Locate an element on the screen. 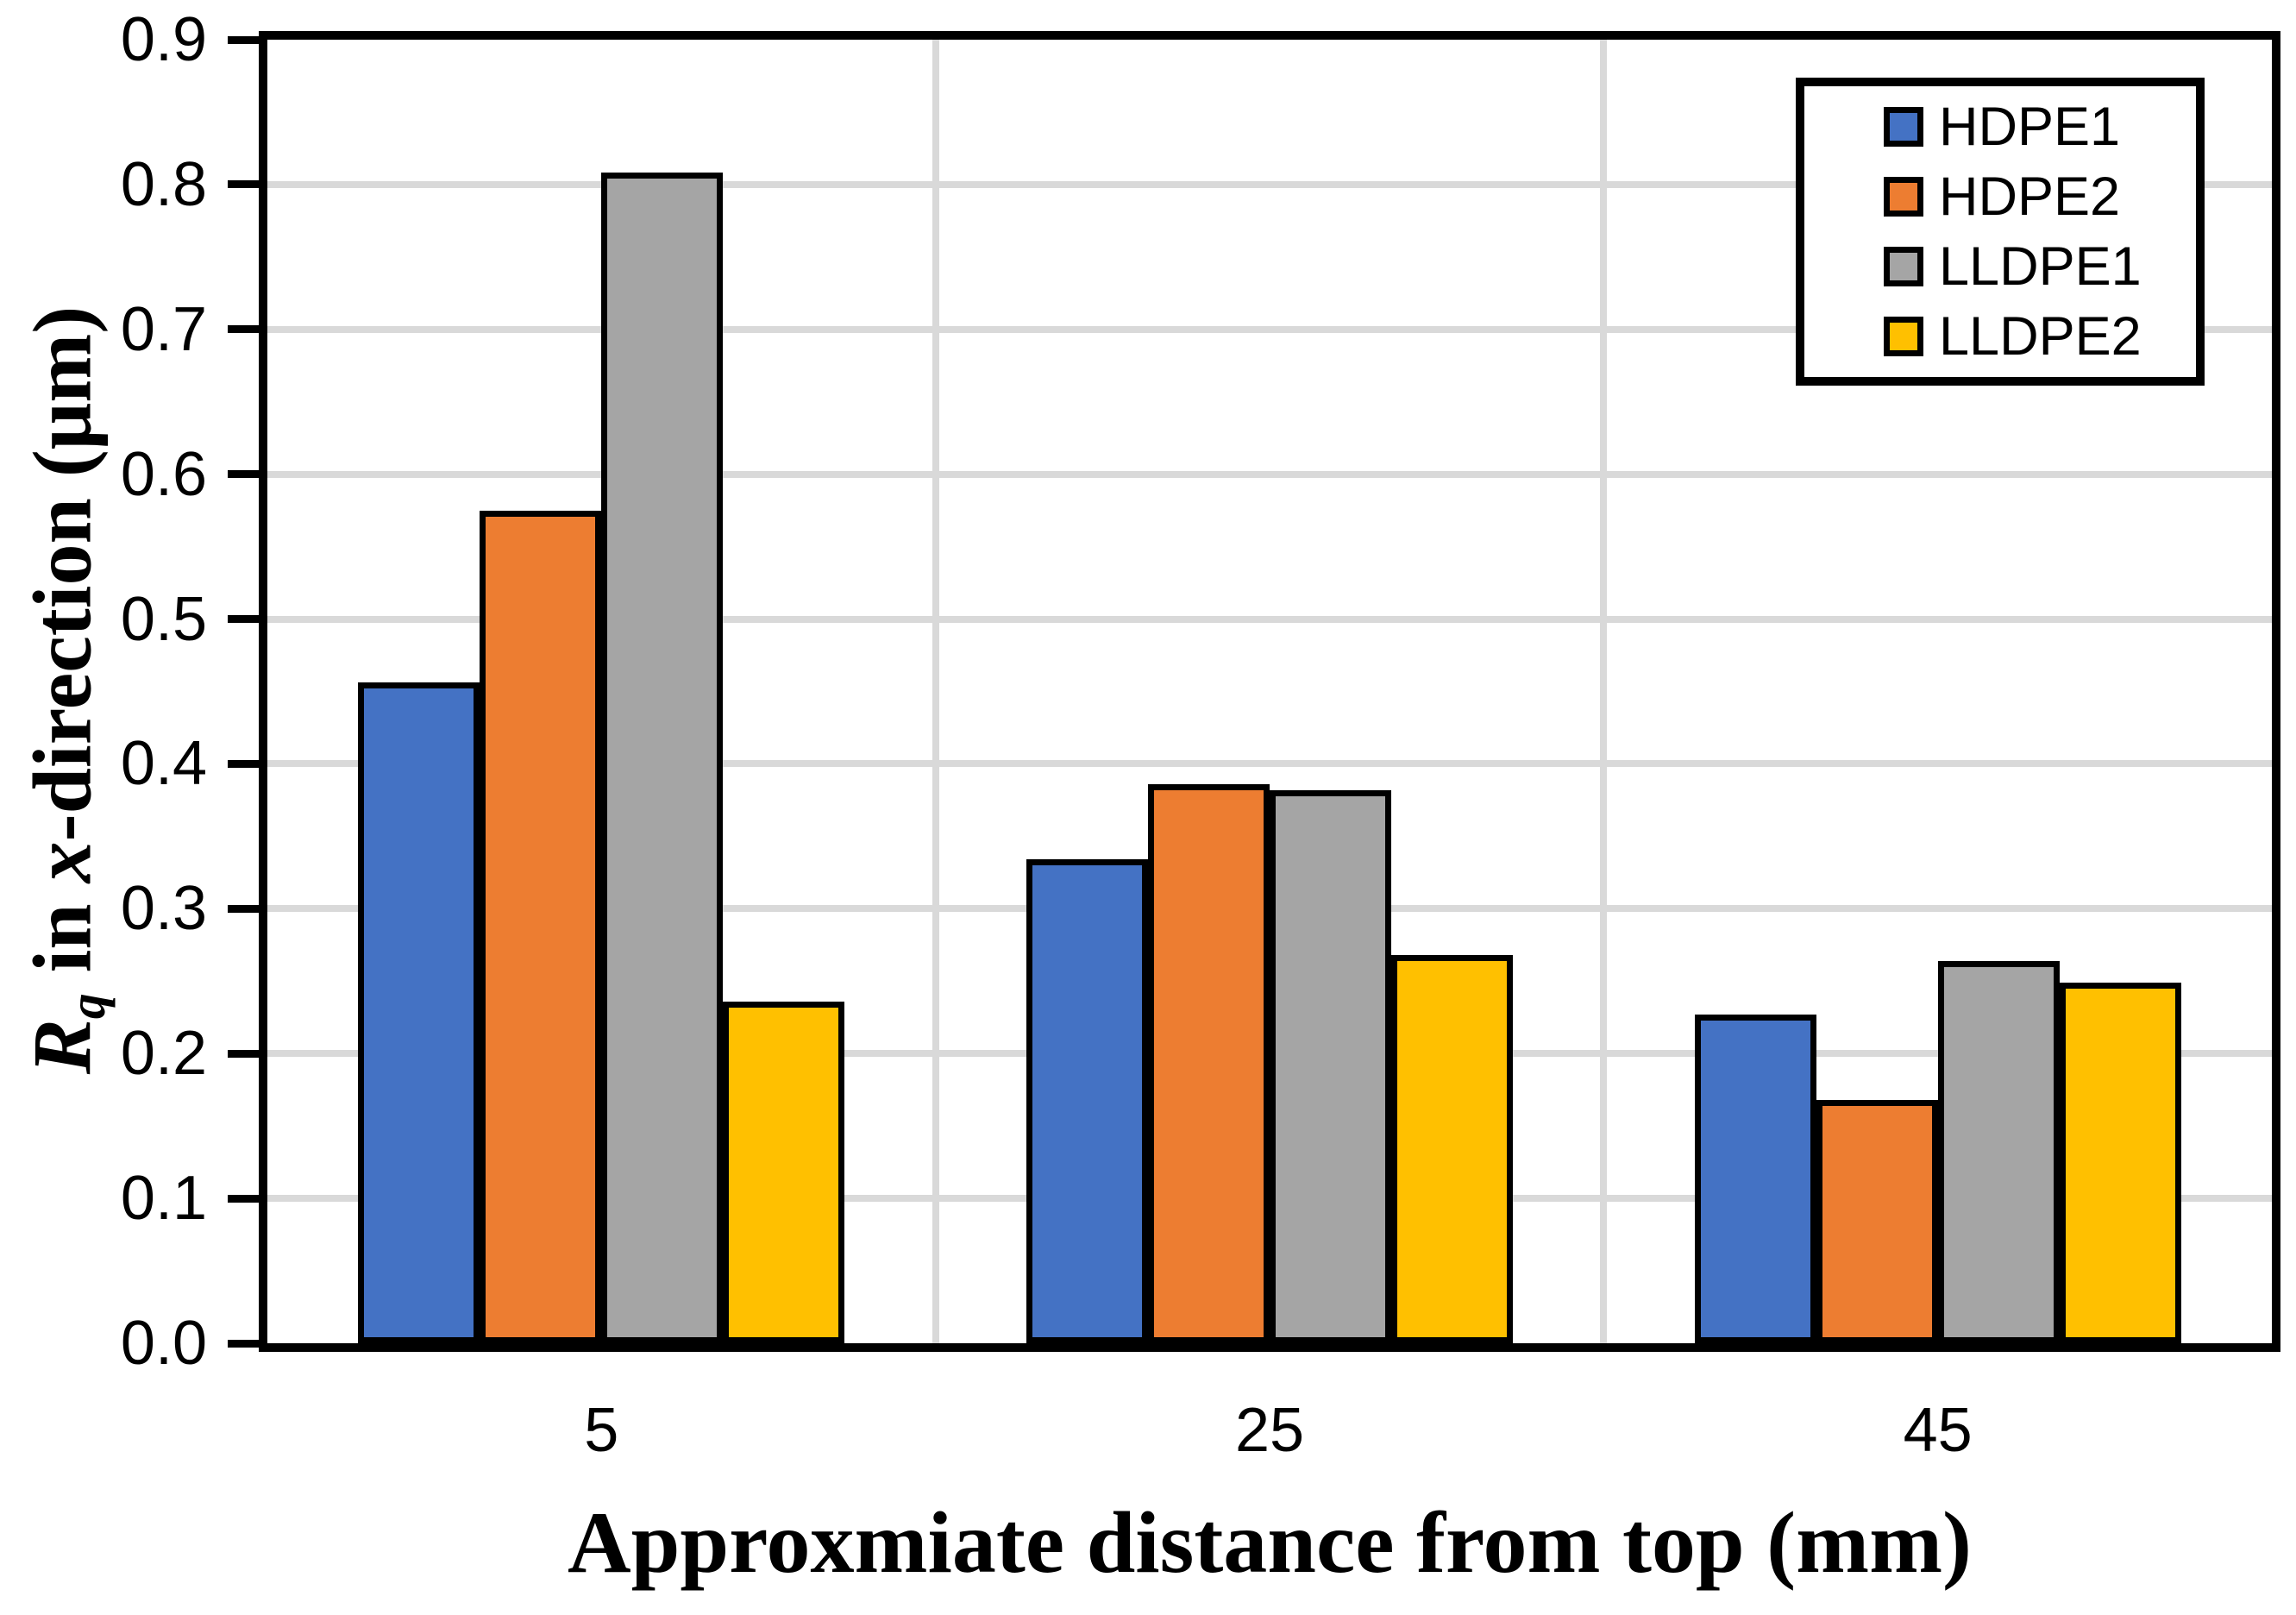 This screenshot has height=1615, width=2296. y-title-part-1: q is located at coordinates (87, 1006).